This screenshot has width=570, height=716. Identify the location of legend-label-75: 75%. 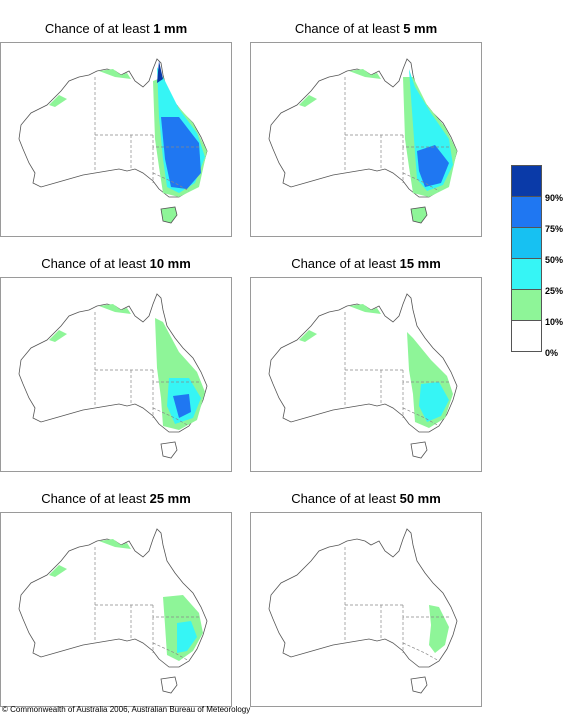
(554, 229).